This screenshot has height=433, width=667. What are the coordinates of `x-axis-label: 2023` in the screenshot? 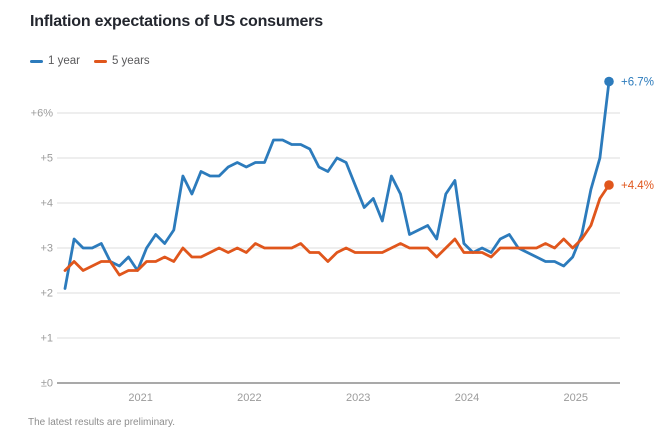 It's located at (358, 398).